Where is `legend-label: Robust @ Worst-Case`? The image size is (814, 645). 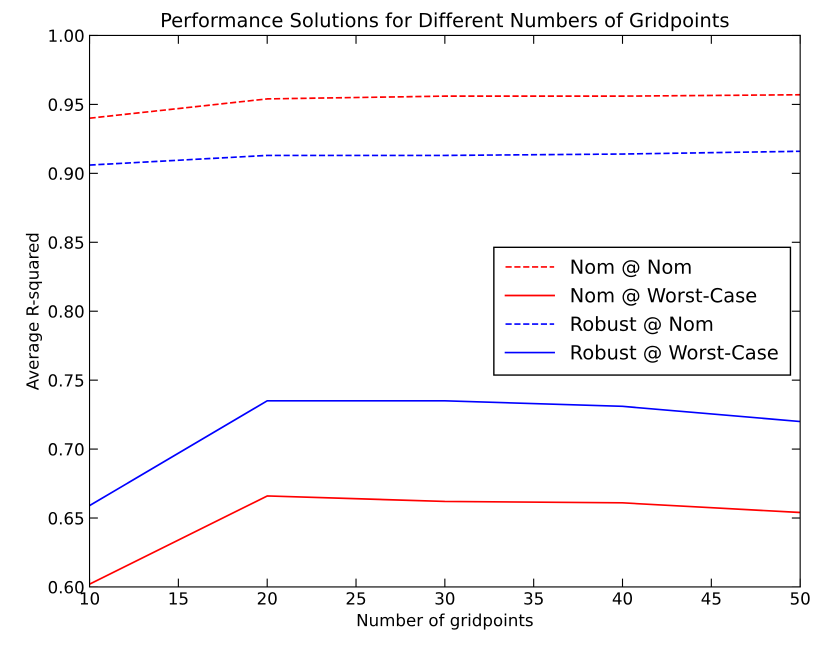
legend-label: Robust @ Worst-Case is located at coordinates (675, 353).